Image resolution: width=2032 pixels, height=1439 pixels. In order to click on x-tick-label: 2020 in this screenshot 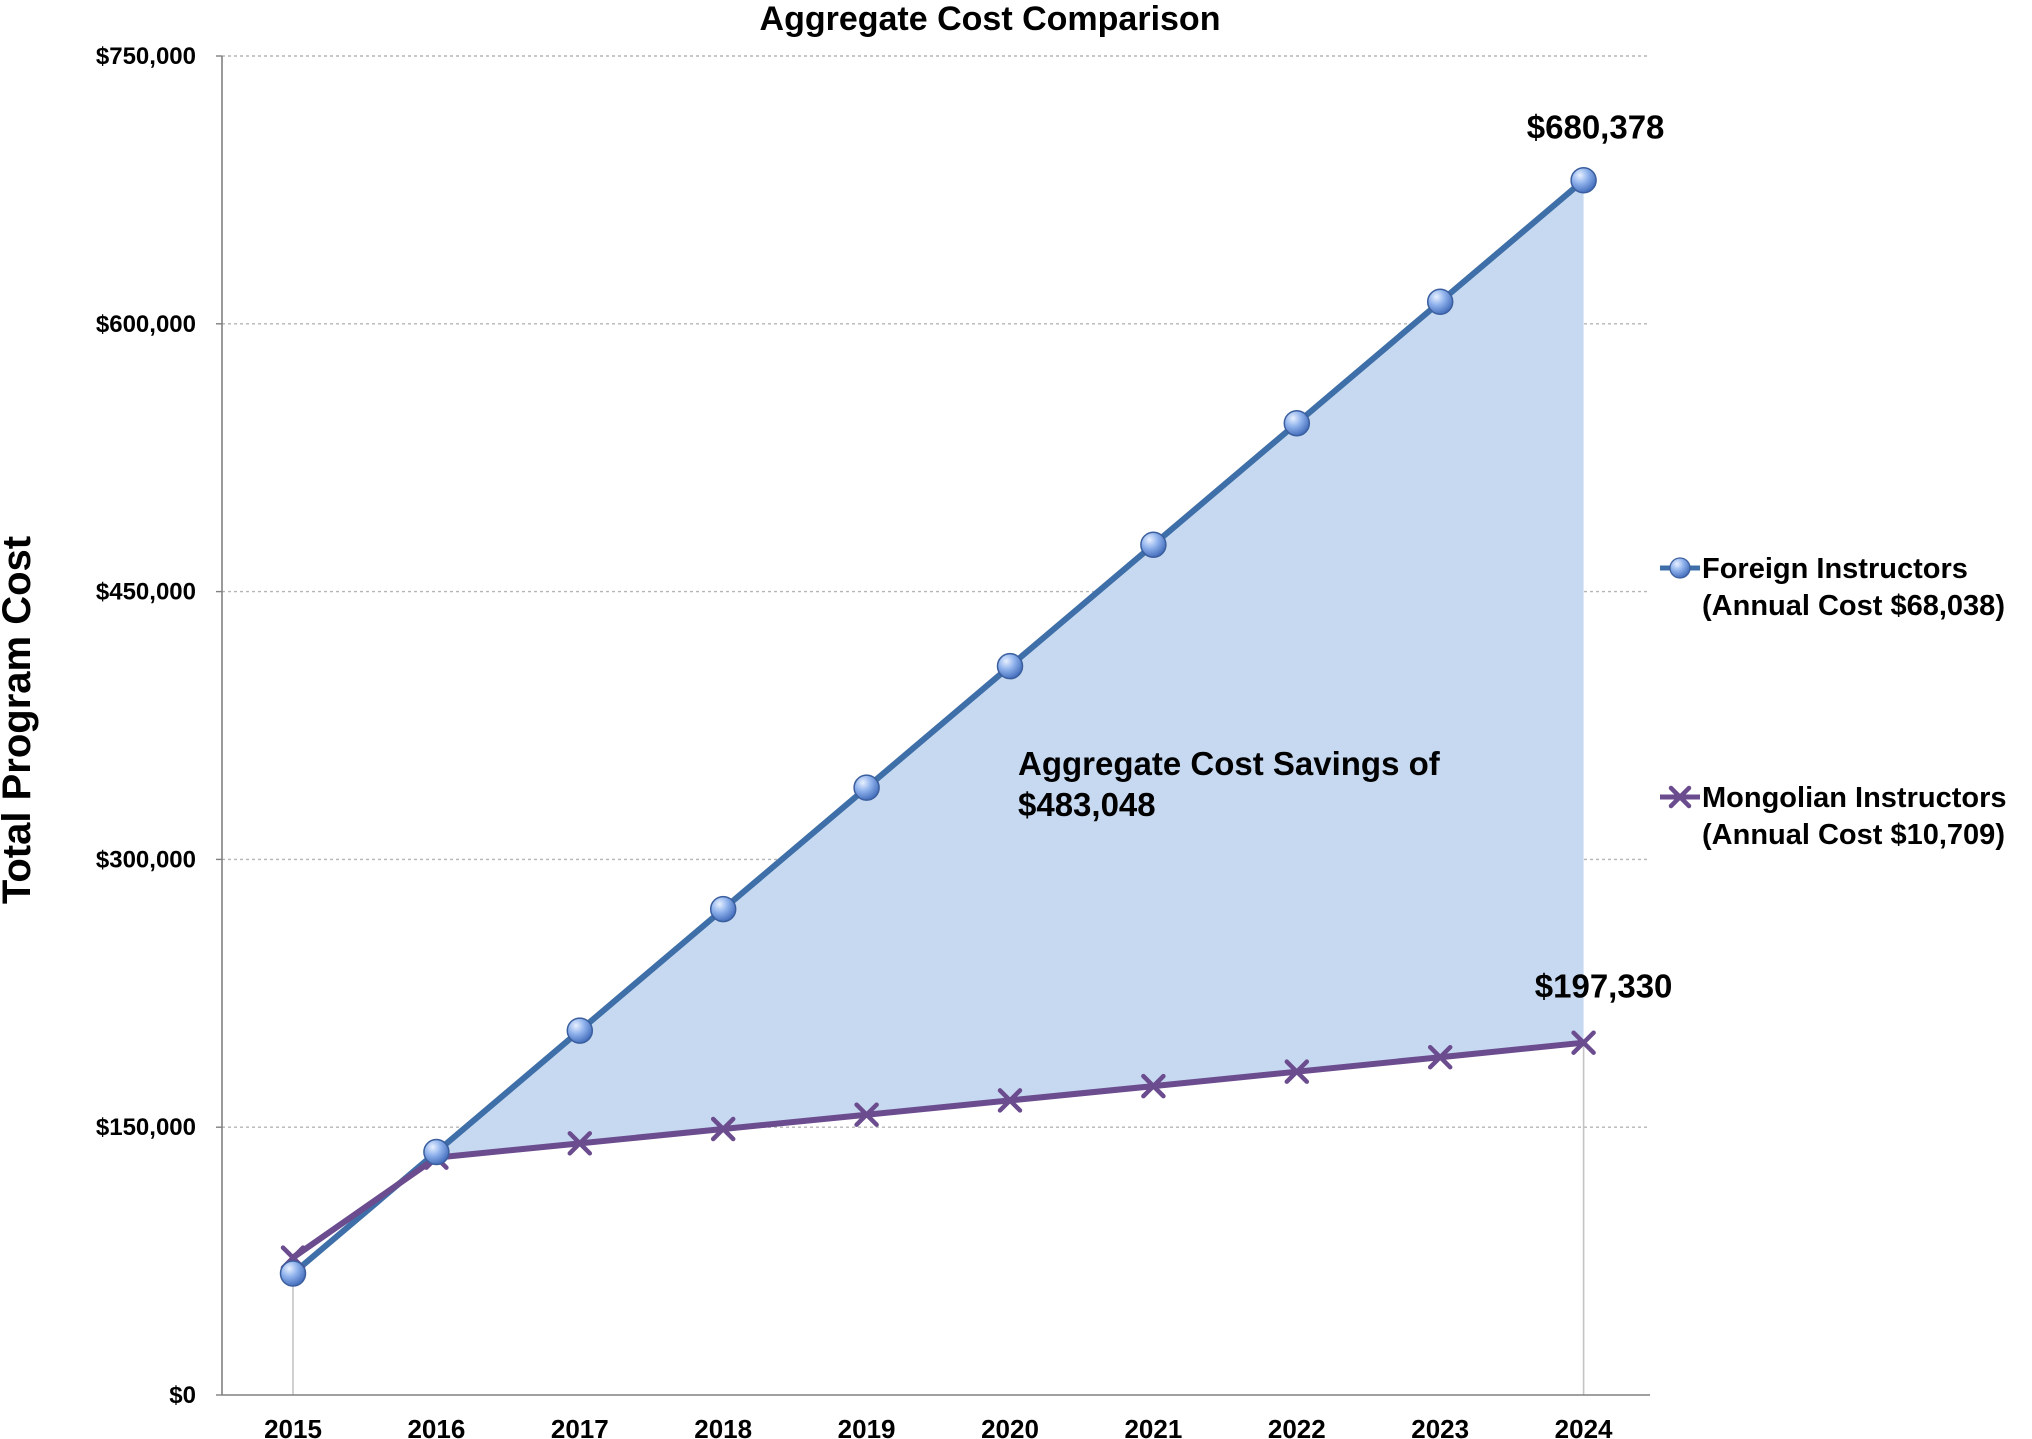, I will do `click(1010, 1426)`.